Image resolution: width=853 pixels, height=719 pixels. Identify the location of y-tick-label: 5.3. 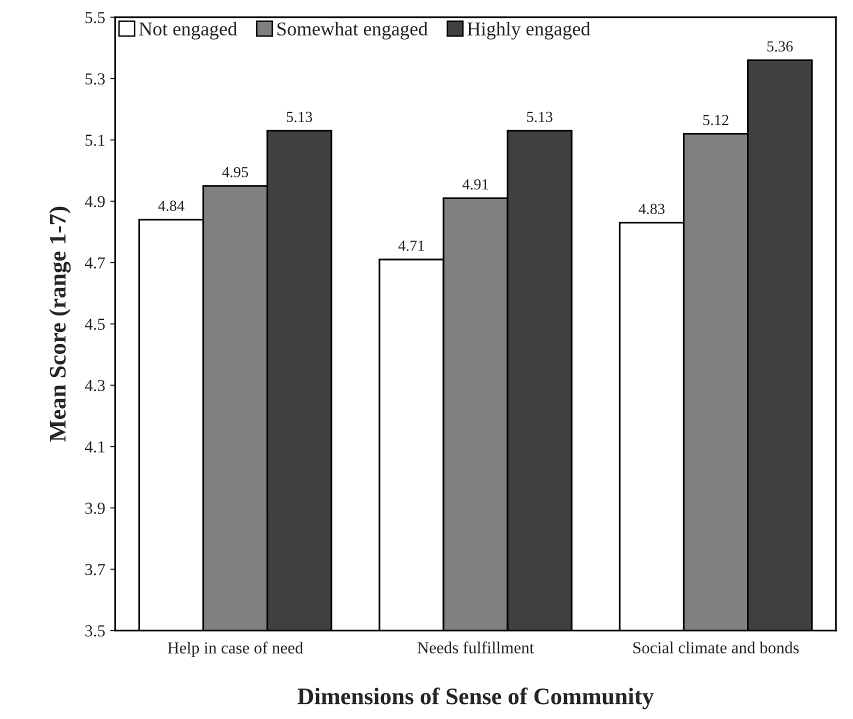
(95, 79).